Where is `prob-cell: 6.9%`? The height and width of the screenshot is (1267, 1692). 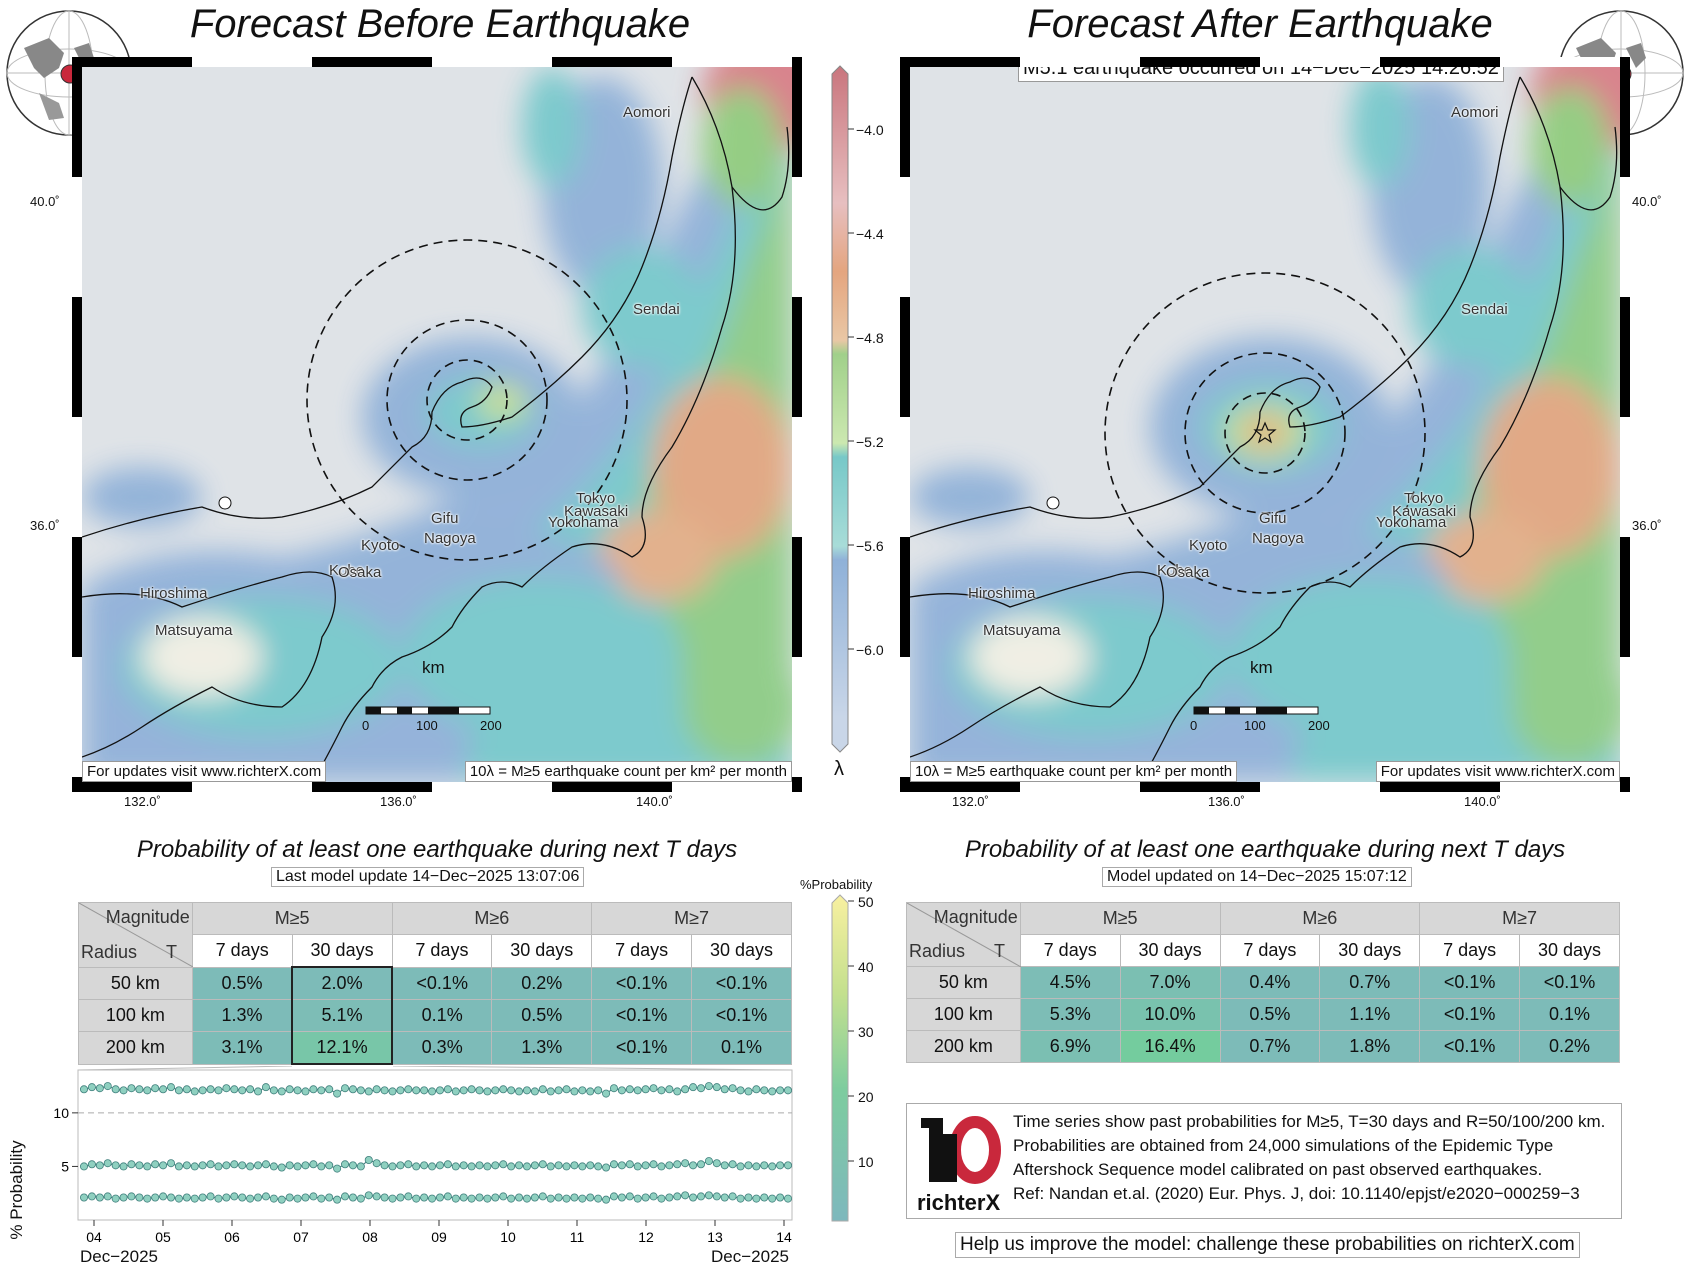 prob-cell: 6.9% is located at coordinates (1070, 1046).